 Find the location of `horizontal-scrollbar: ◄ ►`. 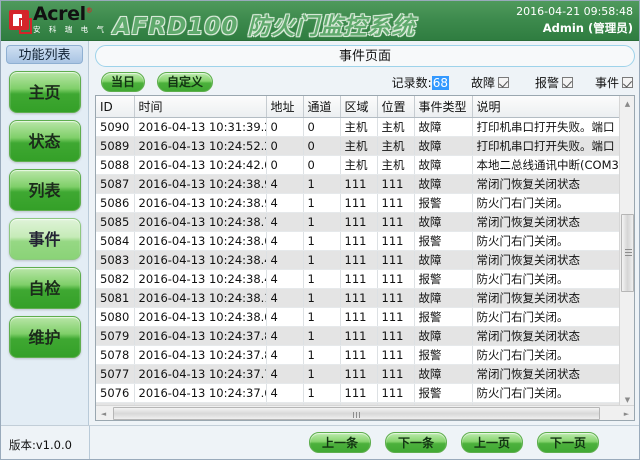

horizontal-scrollbar: ◄ ► is located at coordinates (365, 412).